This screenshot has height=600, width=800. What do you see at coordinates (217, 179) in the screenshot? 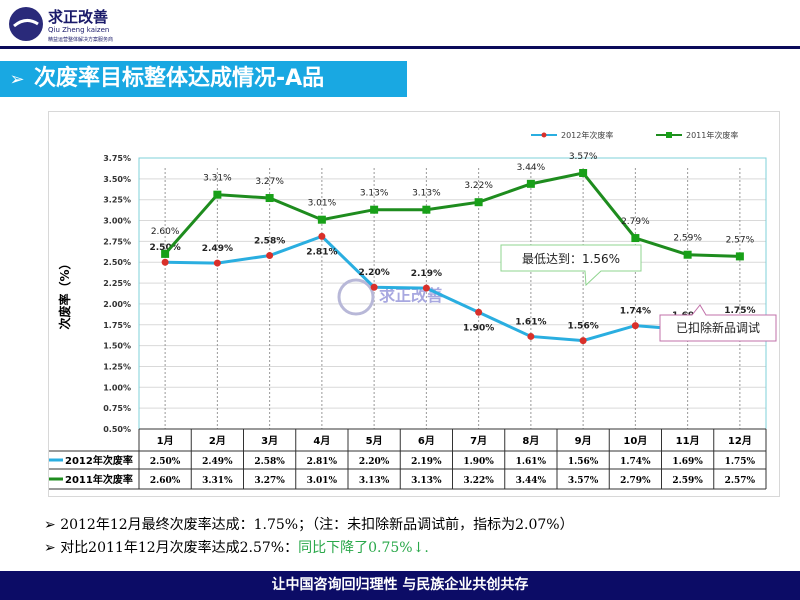
I see `data-label: 3.31%` at bounding box center [217, 179].